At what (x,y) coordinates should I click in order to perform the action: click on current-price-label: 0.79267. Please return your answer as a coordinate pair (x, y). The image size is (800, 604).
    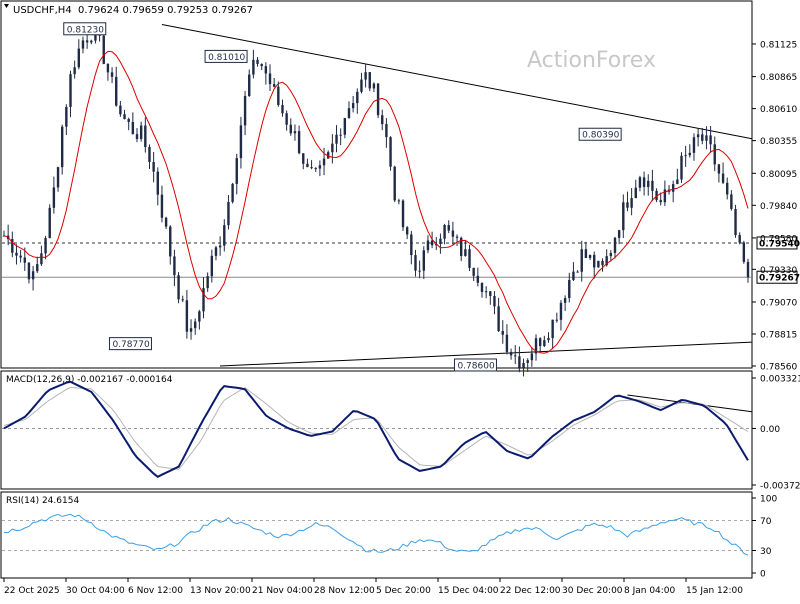
    Looking at the image, I should click on (779, 279).